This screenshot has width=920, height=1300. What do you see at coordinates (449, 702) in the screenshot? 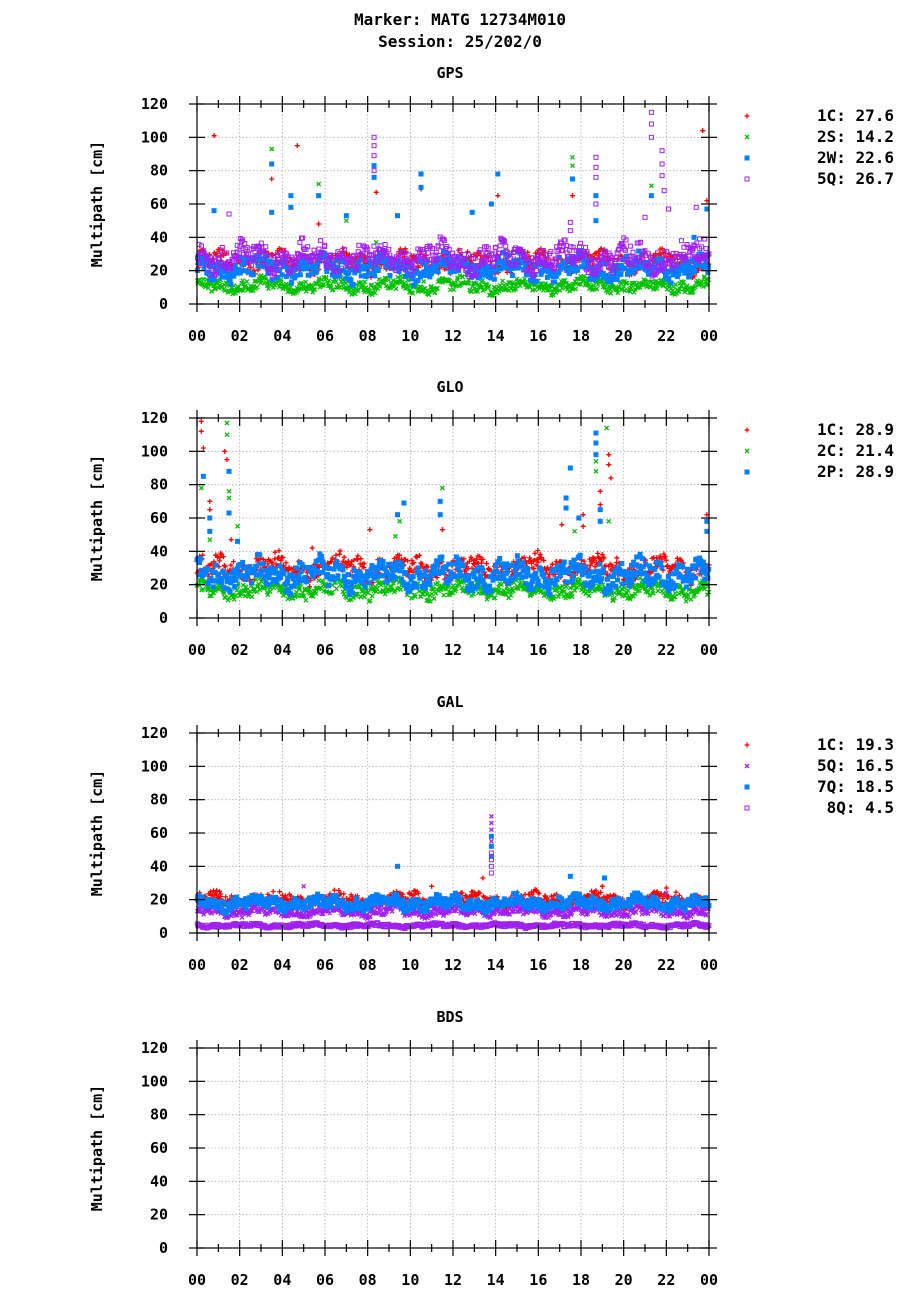
I see `panel-title: GAL` at bounding box center [449, 702].